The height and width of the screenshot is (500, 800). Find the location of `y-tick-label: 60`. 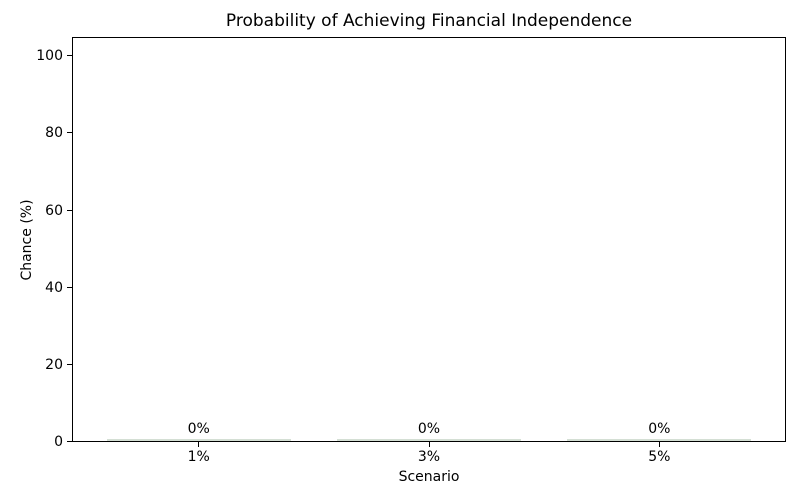

y-tick-label: 60 is located at coordinates (54, 210).